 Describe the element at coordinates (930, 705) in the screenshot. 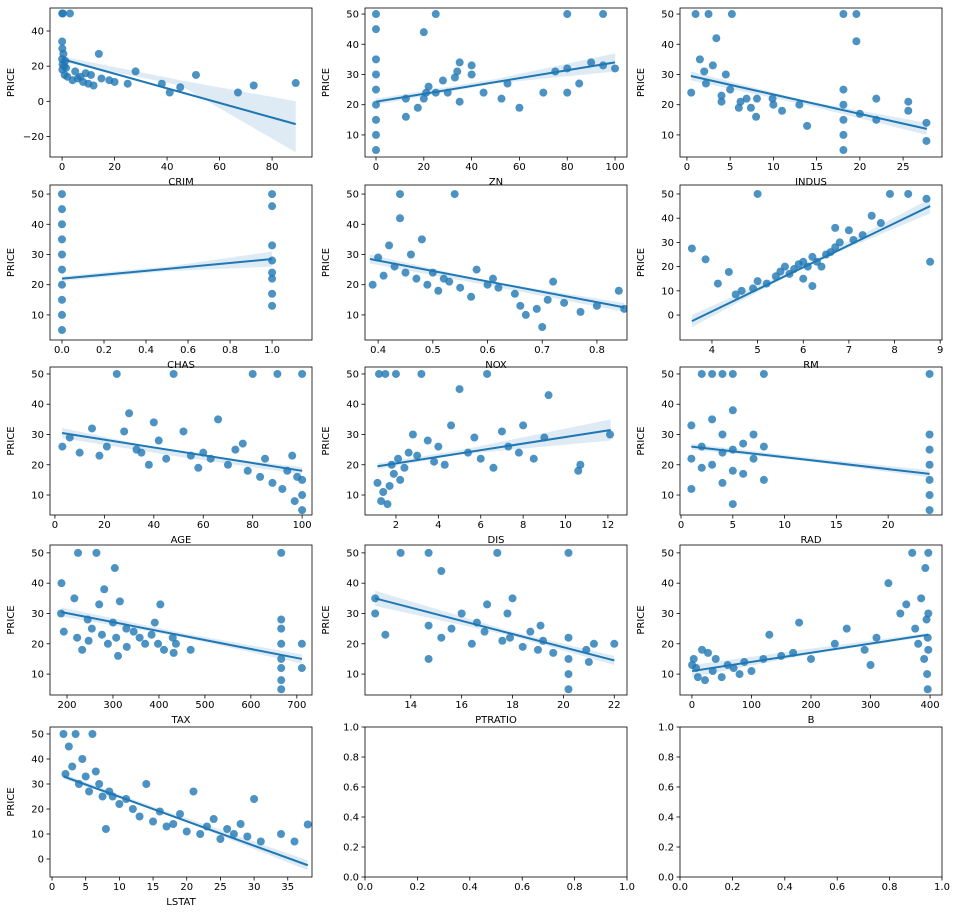

I see `x-tick-label: 400` at that location.